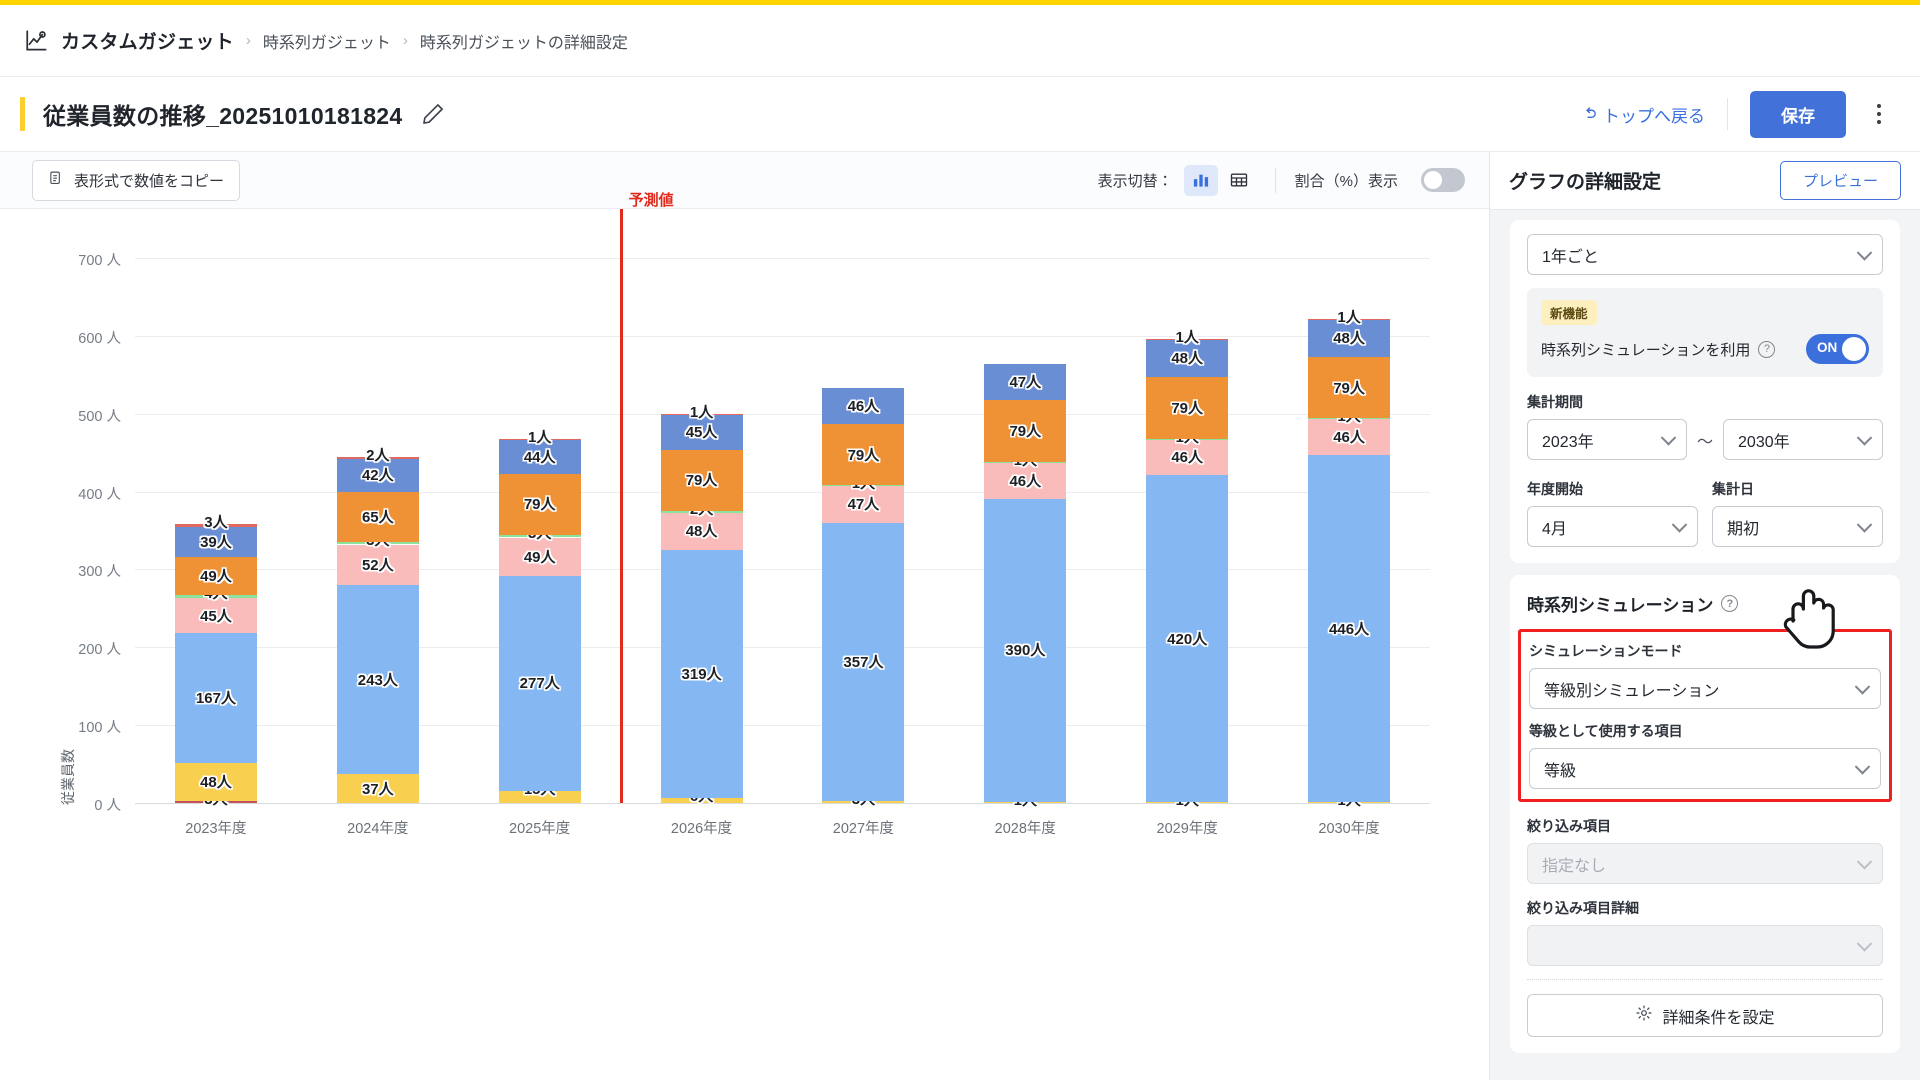 This screenshot has width=1920, height=1080. What do you see at coordinates (1607, 439) in the screenshot?
I see `period-from-select: 2023年` at bounding box center [1607, 439].